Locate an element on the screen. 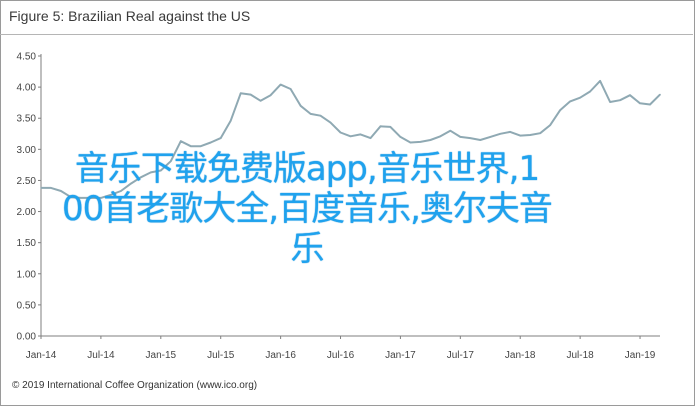  x-tick-label: Jul-17 is located at coordinates (461, 355).